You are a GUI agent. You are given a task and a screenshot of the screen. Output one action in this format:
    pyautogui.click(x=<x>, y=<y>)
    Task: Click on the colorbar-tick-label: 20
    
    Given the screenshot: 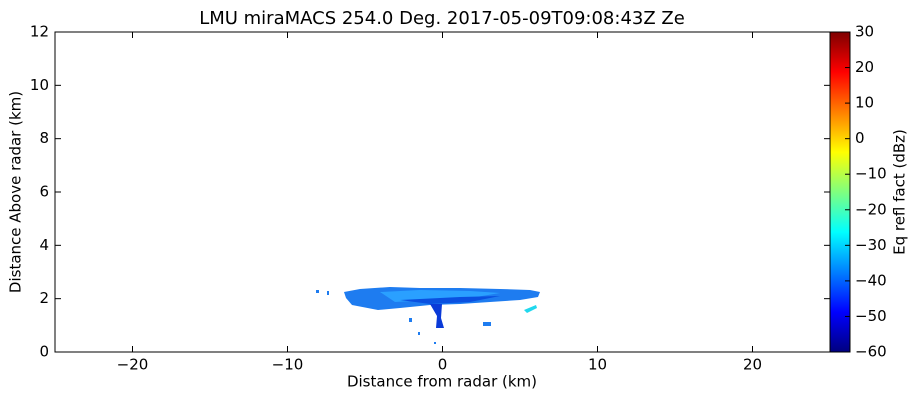 What is the action you would take?
    pyautogui.click(x=864, y=67)
    